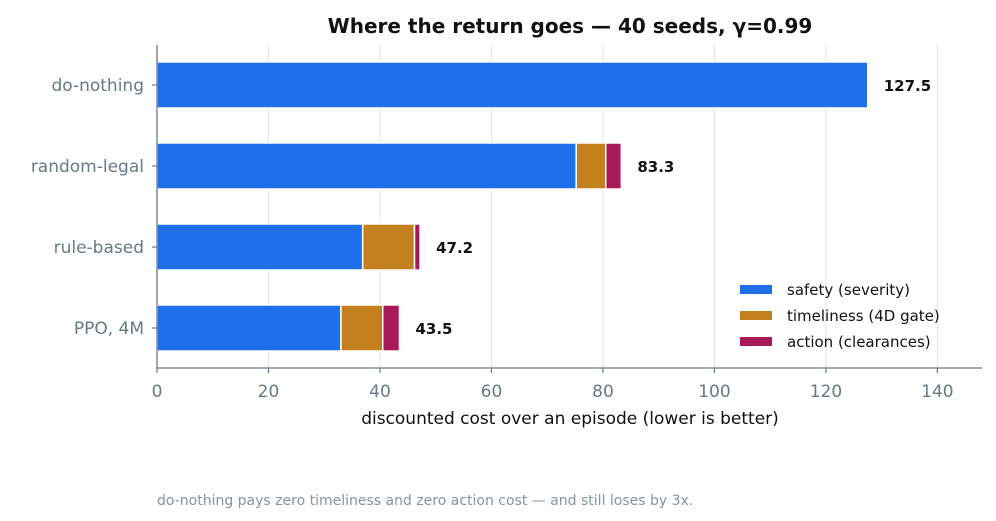 This screenshot has width=996, height=521. I want to click on bar-total-label: 43.5, so click(433, 329).